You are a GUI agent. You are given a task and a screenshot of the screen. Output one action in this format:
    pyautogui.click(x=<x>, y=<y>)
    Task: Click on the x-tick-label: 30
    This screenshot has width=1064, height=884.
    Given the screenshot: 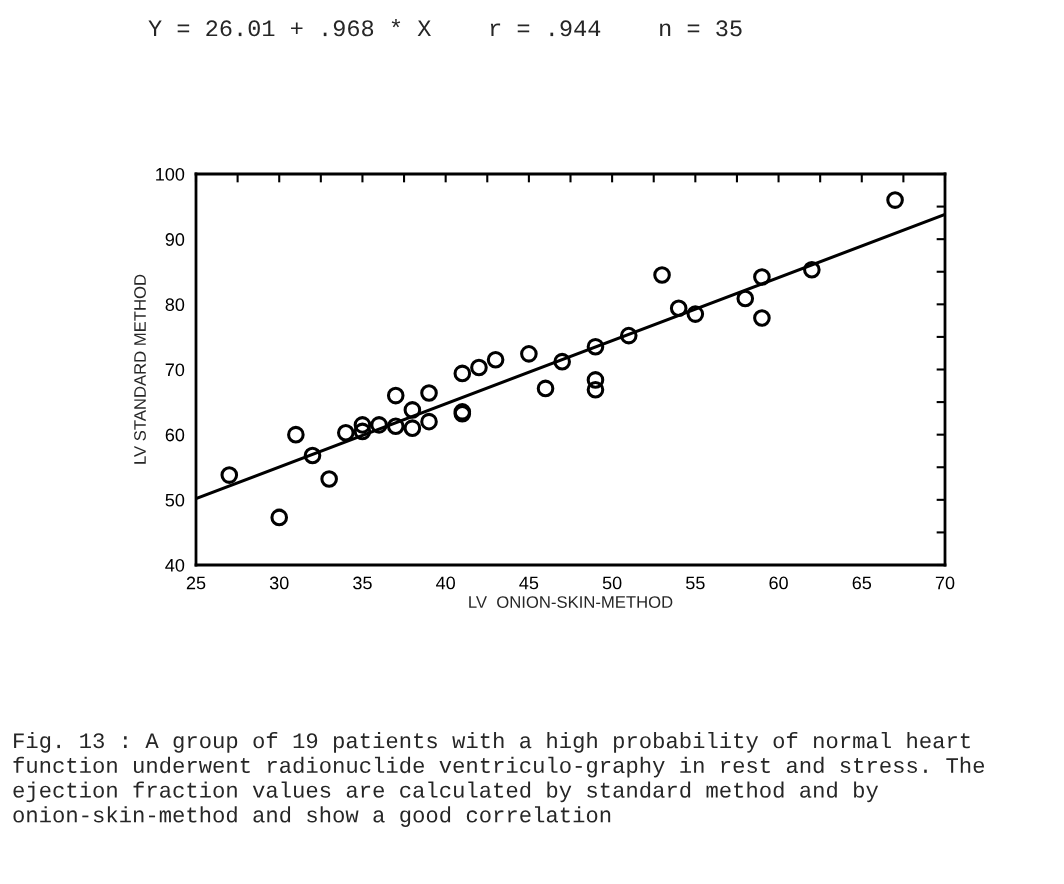 What is the action you would take?
    pyautogui.click(x=279, y=583)
    